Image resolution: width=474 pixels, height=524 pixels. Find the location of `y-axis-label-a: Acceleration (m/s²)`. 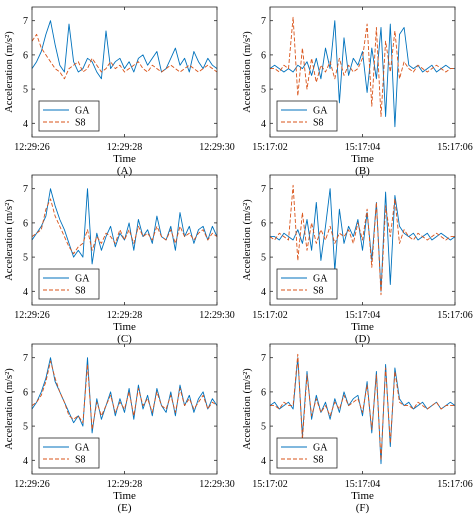

y-axis-label-a: Acceleration (m/s²) is located at coordinates (9, 72).